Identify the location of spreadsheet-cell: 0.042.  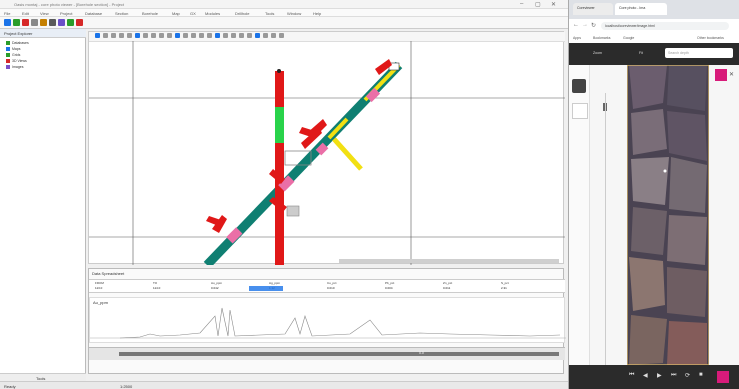
(215, 288).